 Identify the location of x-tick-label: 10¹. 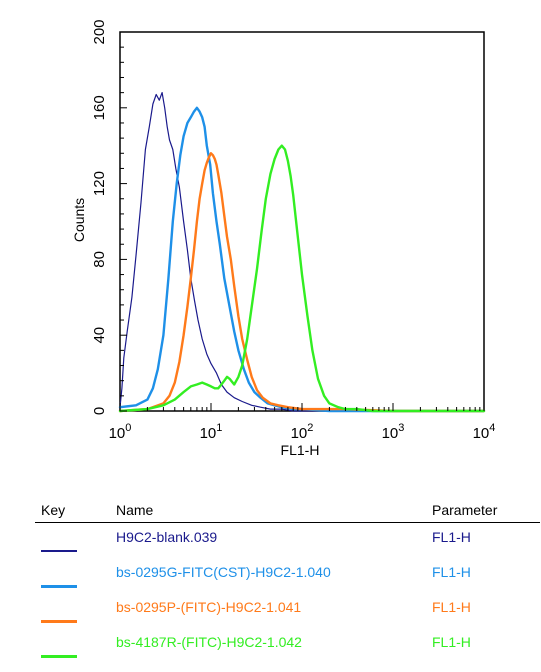
(211, 432).